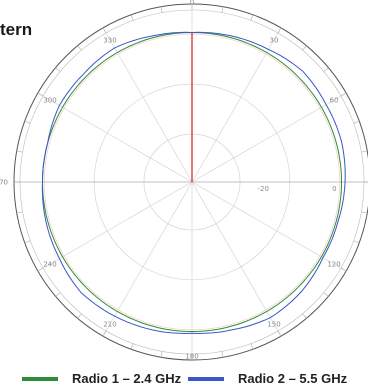  I want to click on angle-label-150: 150, so click(273, 325).